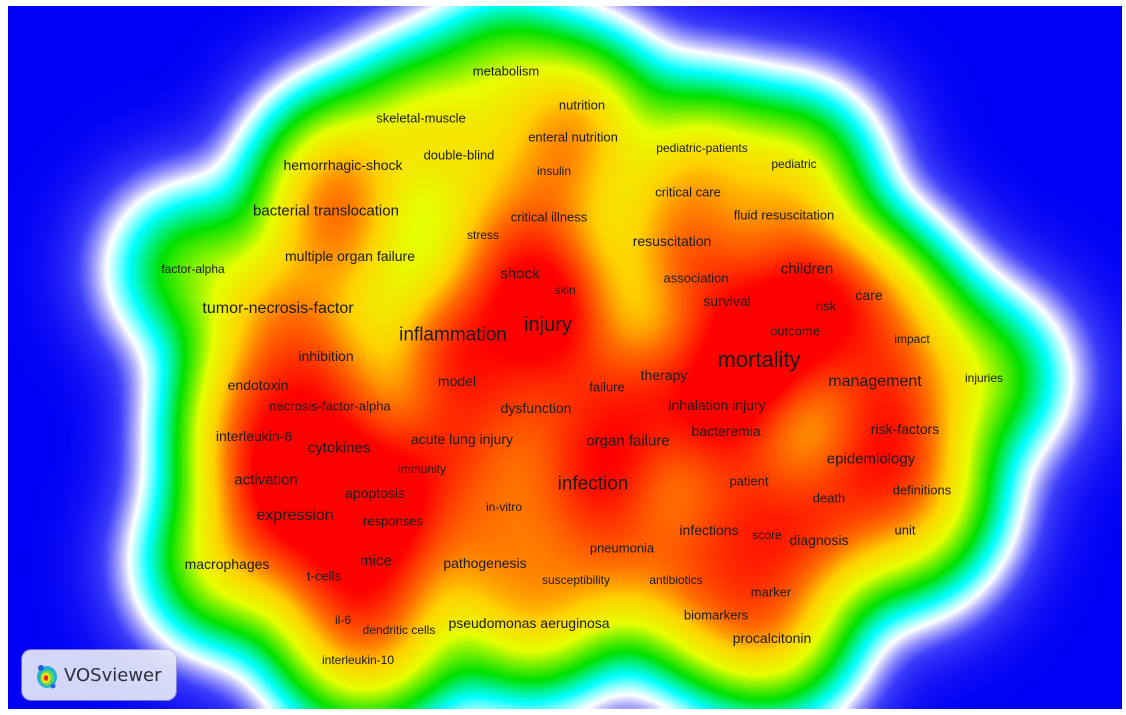  What do you see at coordinates (549, 217) in the screenshot?
I see `term-critical-illness: critical illness` at bounding box center [549, 217].